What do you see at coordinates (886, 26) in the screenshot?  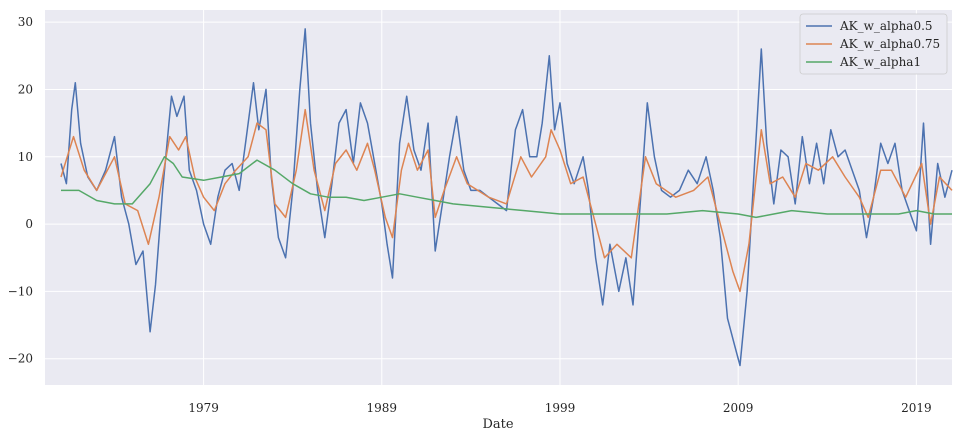 I see `legend-label: AK_w_alpha0.5` at bounding box center [886, 26].